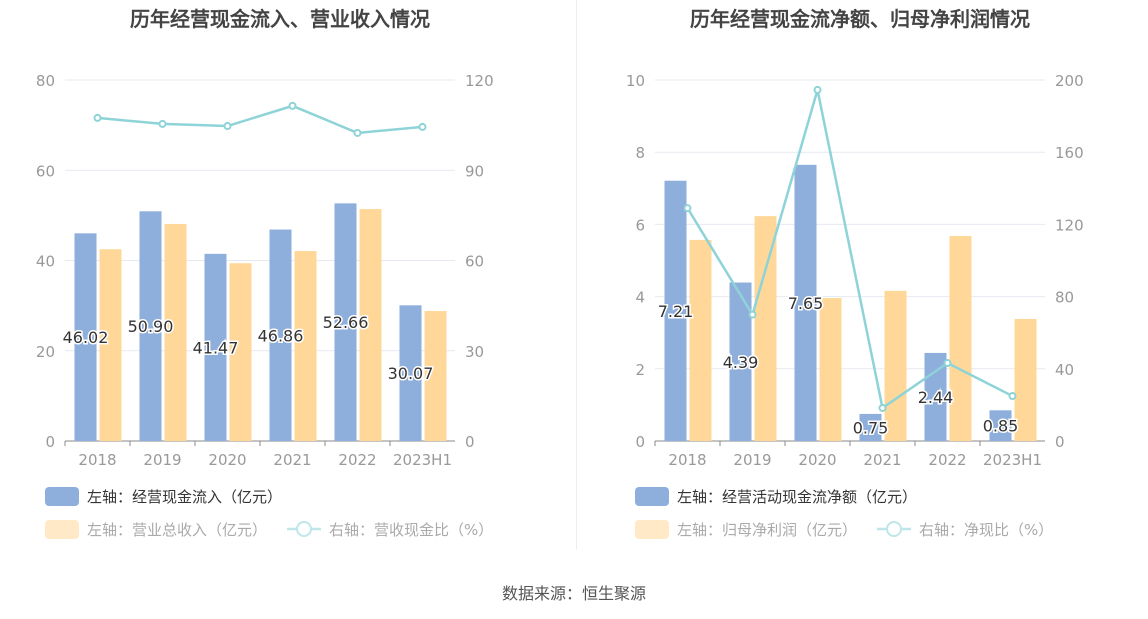 The width and height of the screenshot is (1148, 619). What do you see at coordinates (1064, 370) in the screenshot?
I see `right-tick-label: 40` at bounding box center [1064, 370].